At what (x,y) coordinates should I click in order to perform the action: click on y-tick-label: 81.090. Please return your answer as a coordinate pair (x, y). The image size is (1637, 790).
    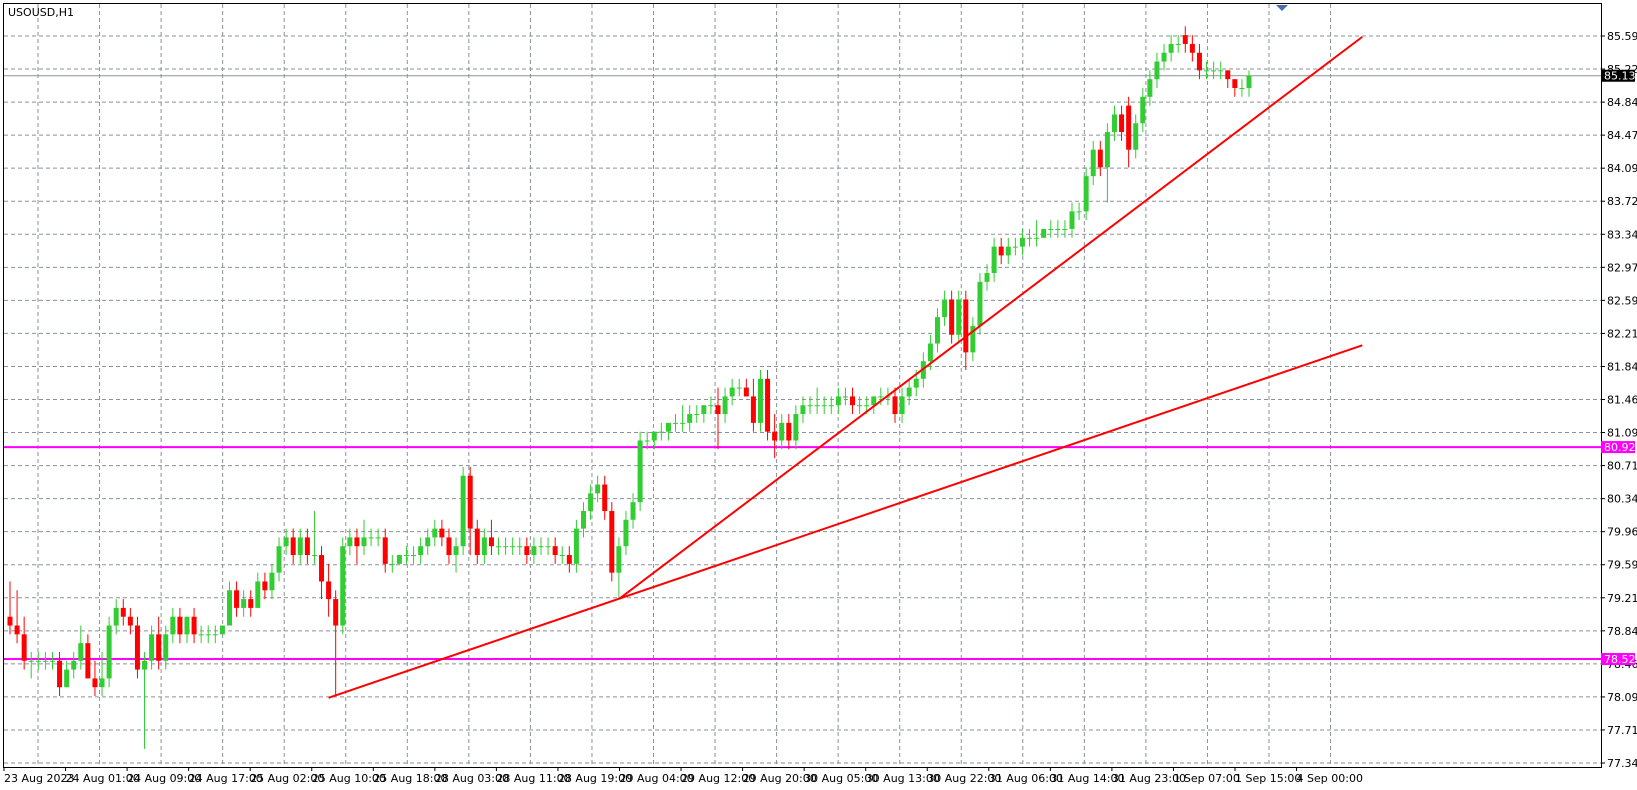
    Looking at the image, I should click on (1622, 433).